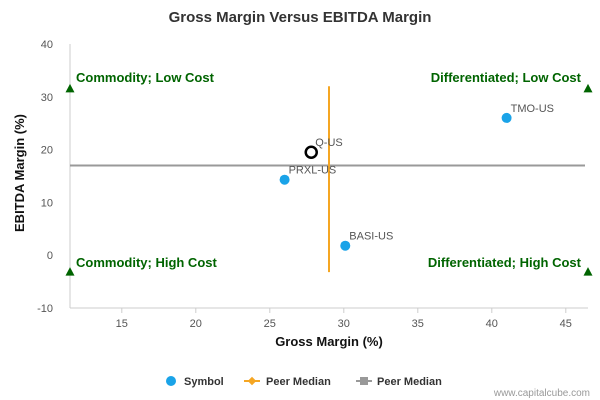 Image resolution: width=600 pixels, height=400 pixels. What do you see at coordinates (204, 382) in the screenshot?
I see `legend-label-symbol: Symbol` at bounding box center [204, 382].